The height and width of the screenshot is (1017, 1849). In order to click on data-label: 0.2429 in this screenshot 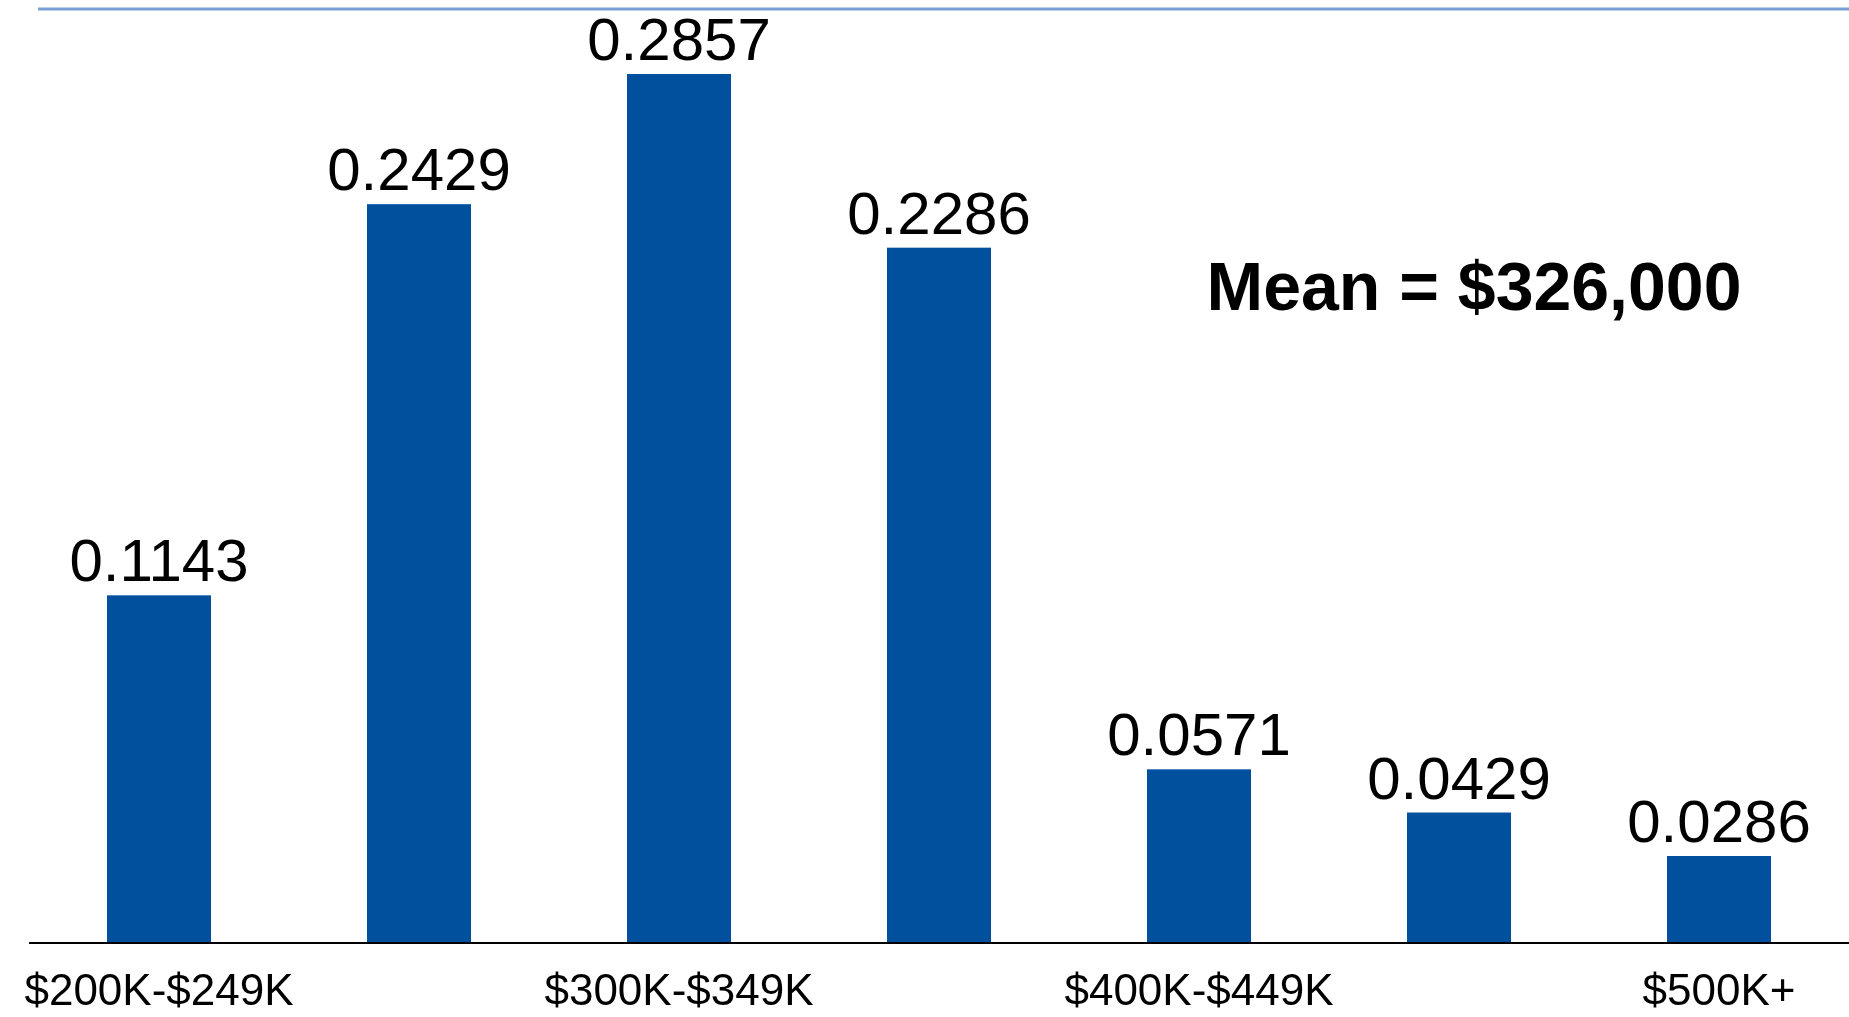, I will do `click(419, 170)`.